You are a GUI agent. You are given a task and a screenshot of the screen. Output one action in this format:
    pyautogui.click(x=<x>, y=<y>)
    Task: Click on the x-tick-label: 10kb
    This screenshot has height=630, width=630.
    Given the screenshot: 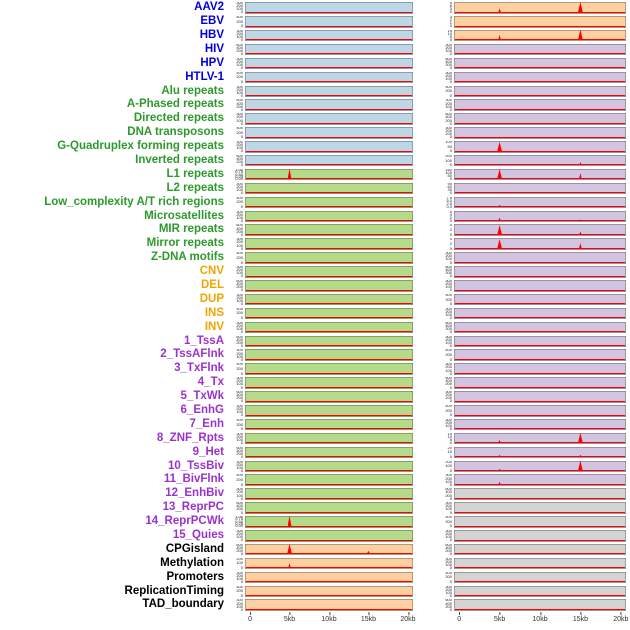 What is the action you would take?
    pyautogui.click(x=329, y=618)
    